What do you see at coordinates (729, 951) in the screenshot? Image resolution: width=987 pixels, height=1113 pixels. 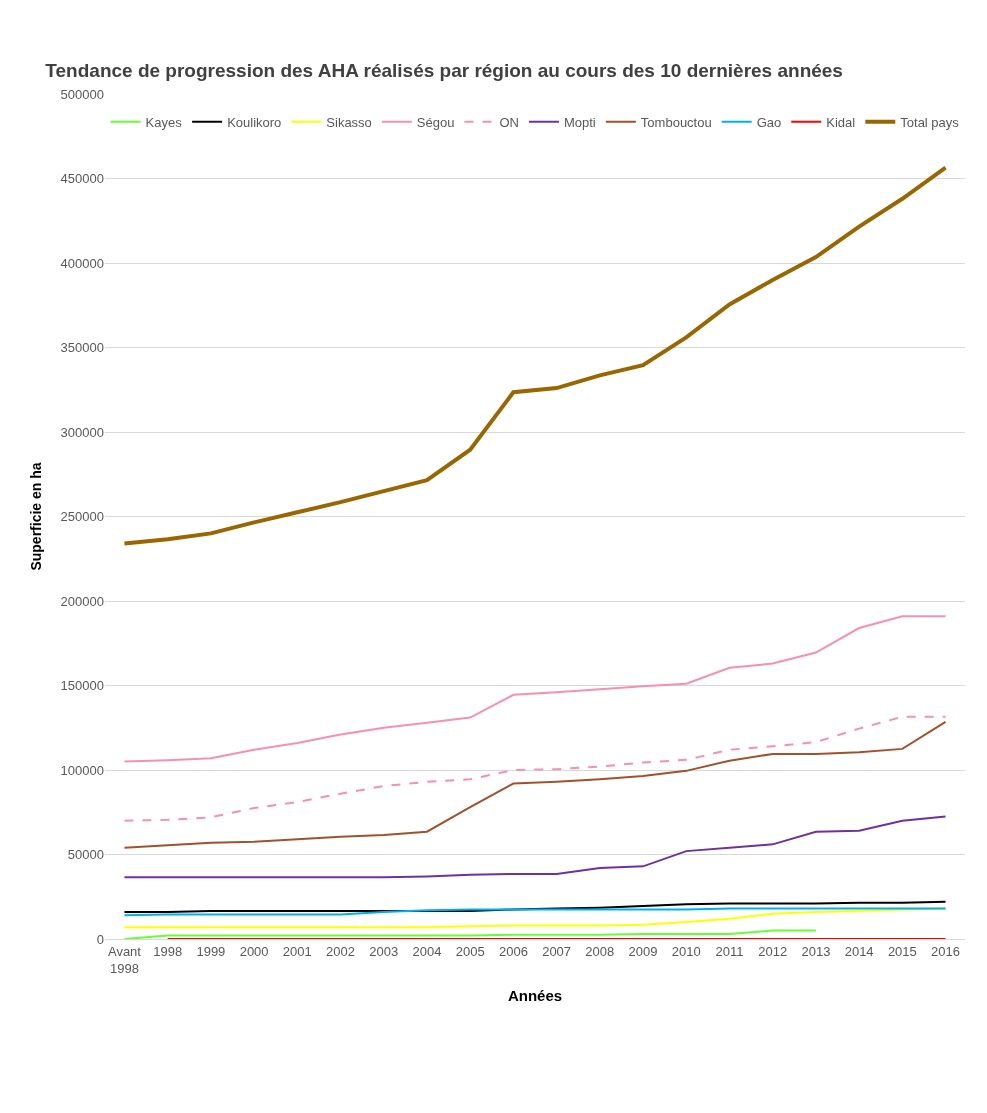 I see `x-tick-label: 2011` at bounding box center [729, 951].